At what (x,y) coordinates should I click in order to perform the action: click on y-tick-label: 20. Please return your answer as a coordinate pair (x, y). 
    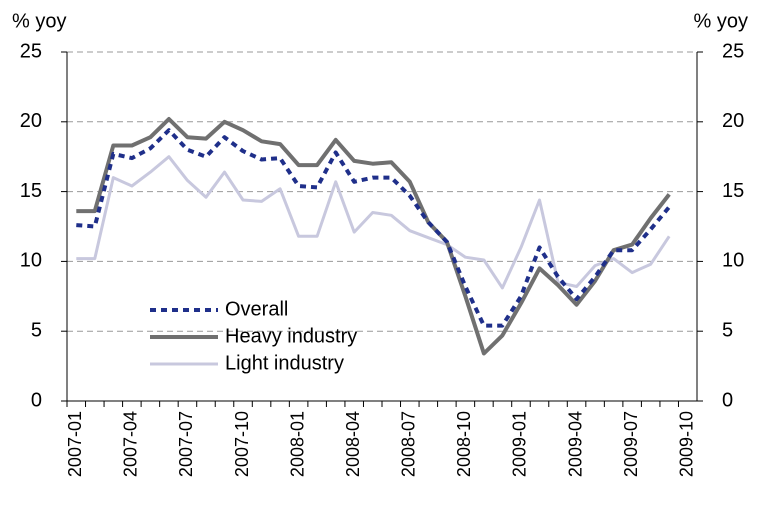
    Looking at the image, I should click on (31, 121).